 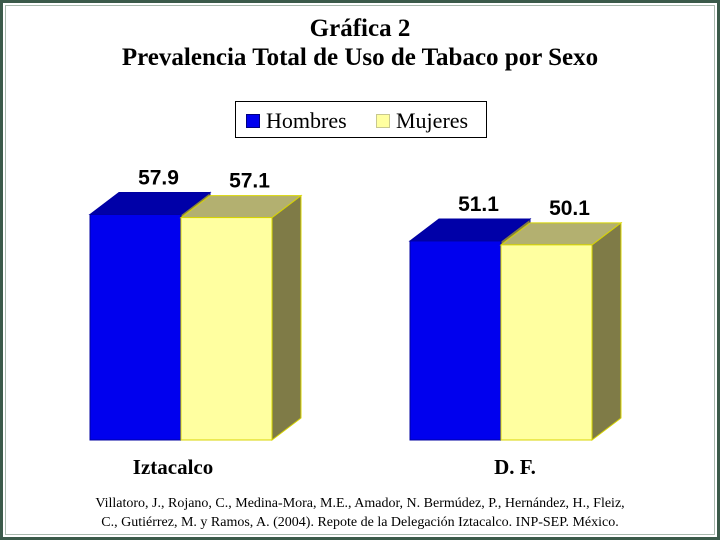 What do you see at coordinates (173, 467) in the screenshot?
I see `category-label-iztacalco: Iztacalco` at bounding box center [173, 467].